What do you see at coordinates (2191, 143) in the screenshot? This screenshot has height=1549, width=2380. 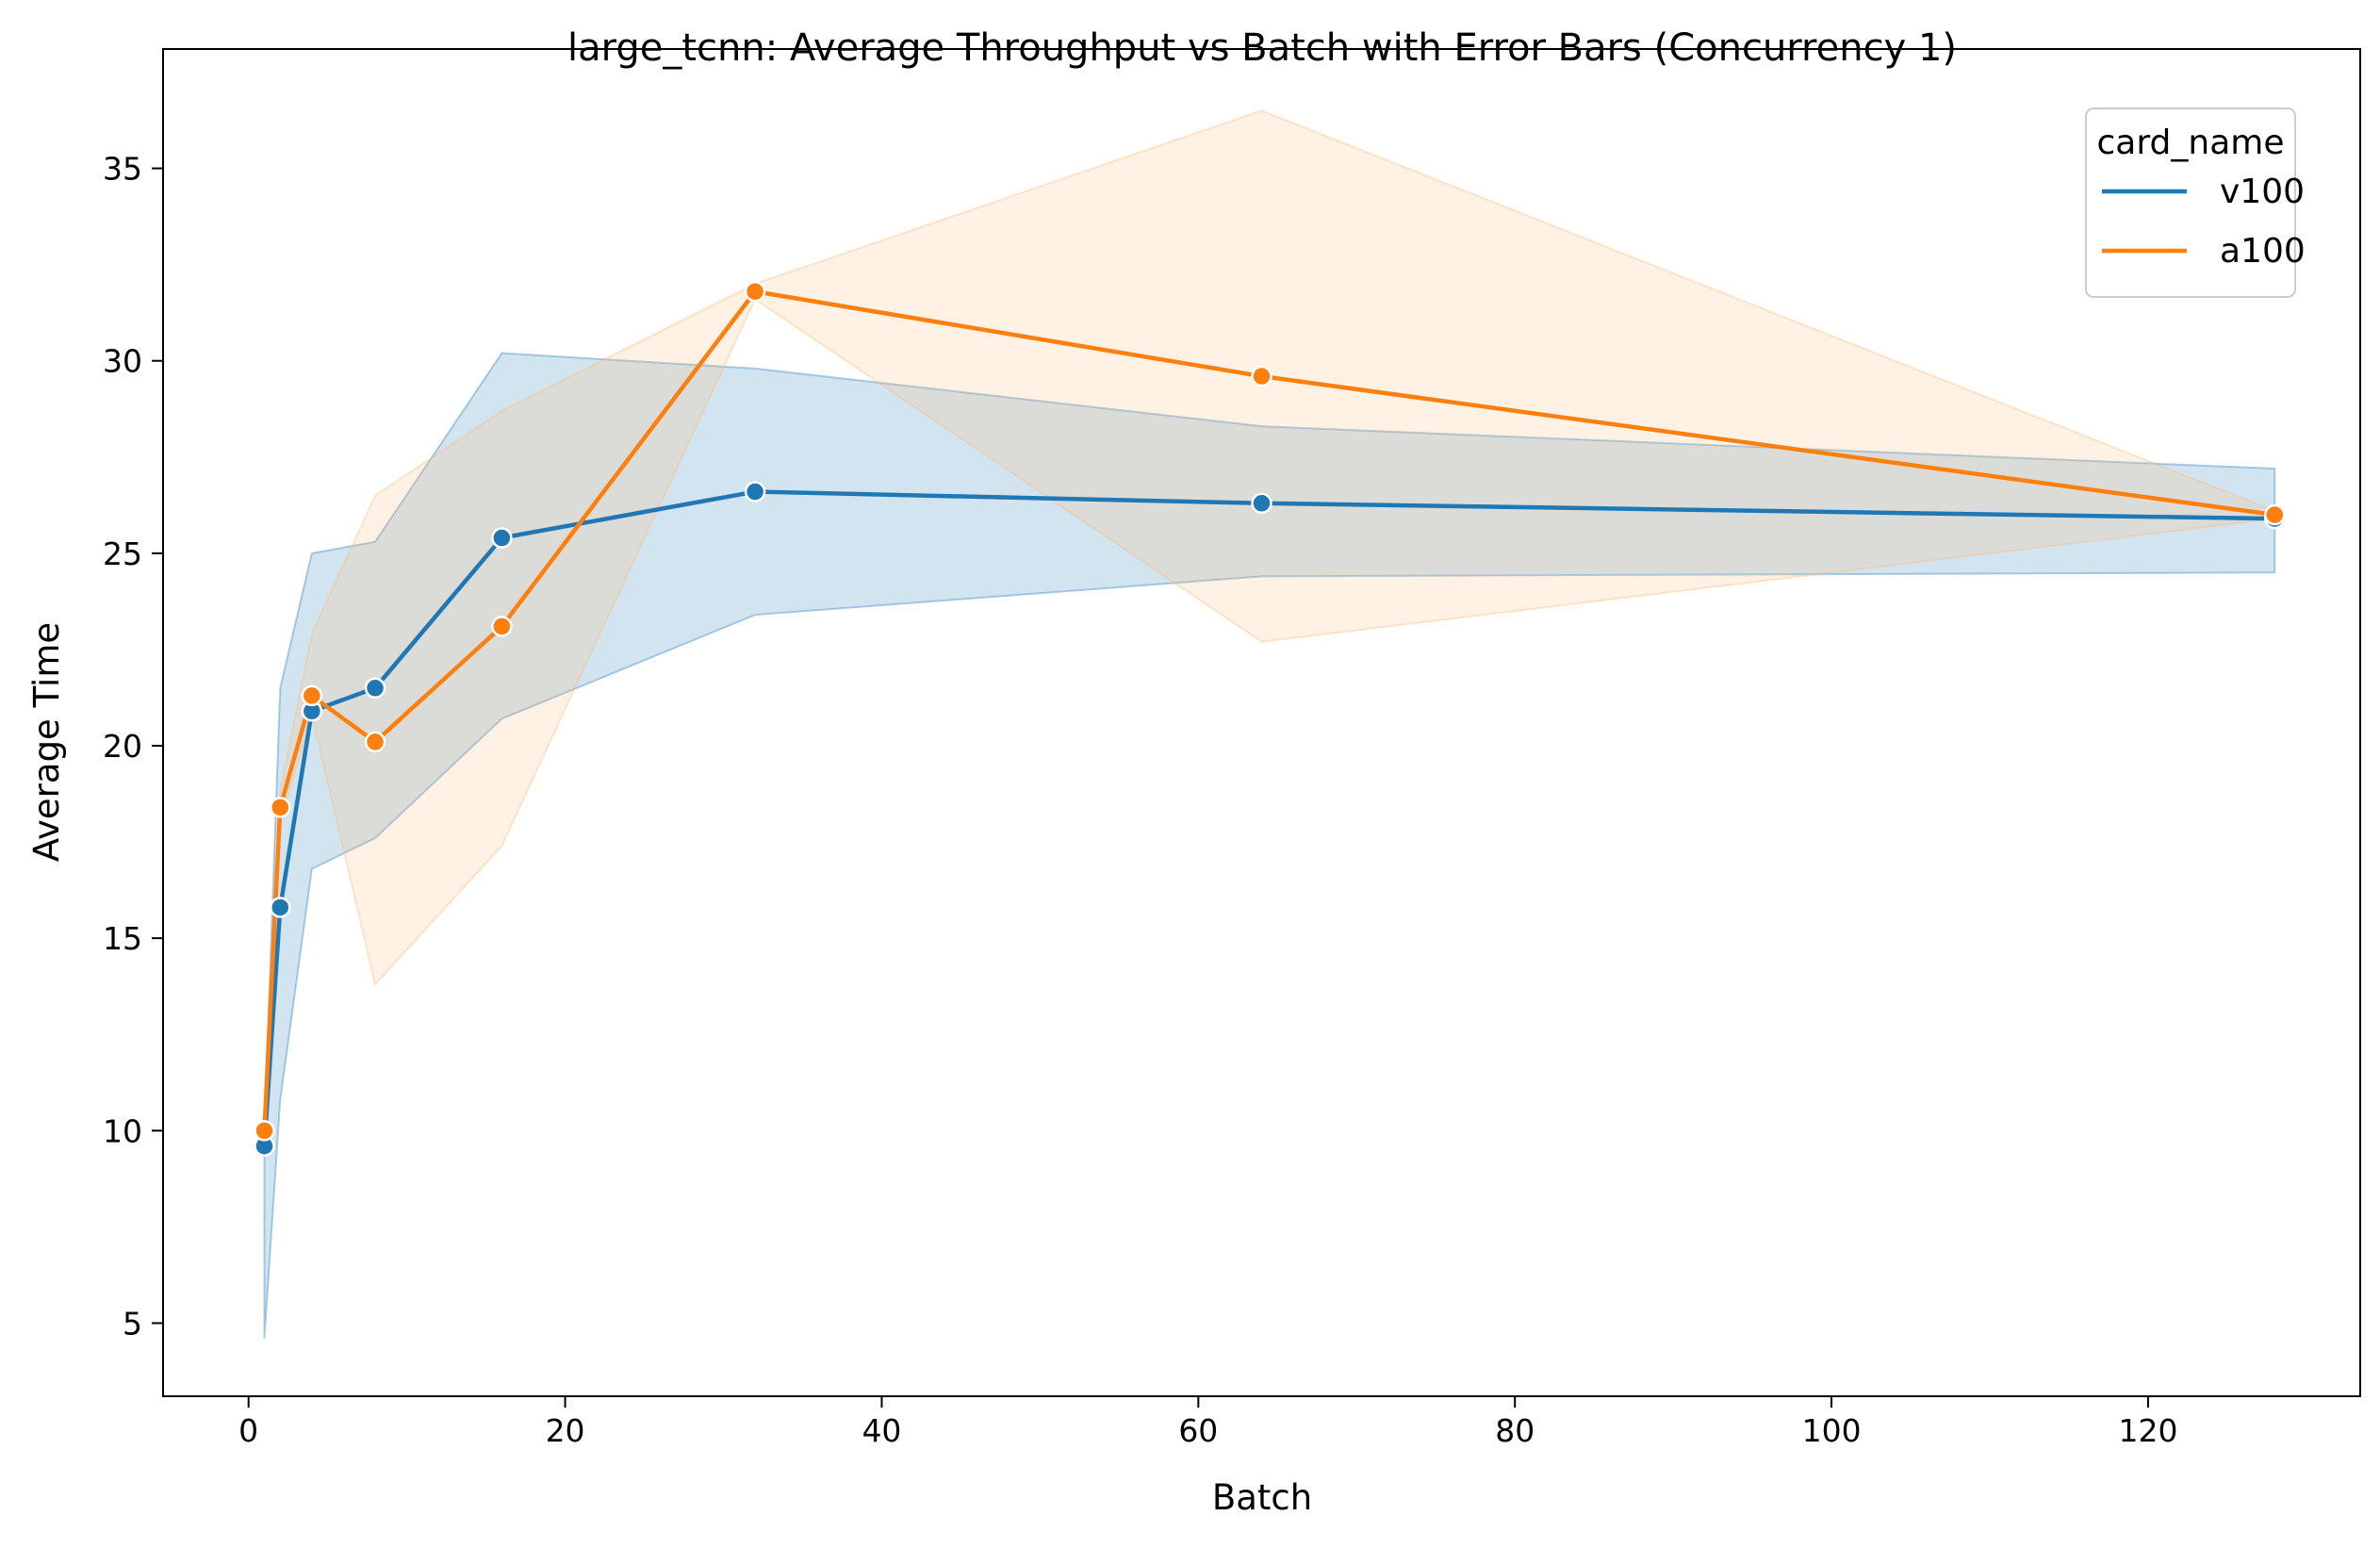 I see `legend-title: card_name` at bounding box center [2191, 143].